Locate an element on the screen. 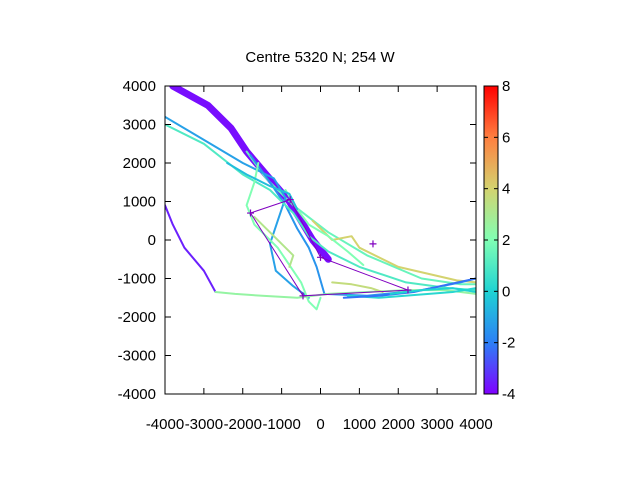 Image resolution: width=640 pixels, height=480 pixels. colorbar-tick-label: 6 is located at coordinates (506, 137).